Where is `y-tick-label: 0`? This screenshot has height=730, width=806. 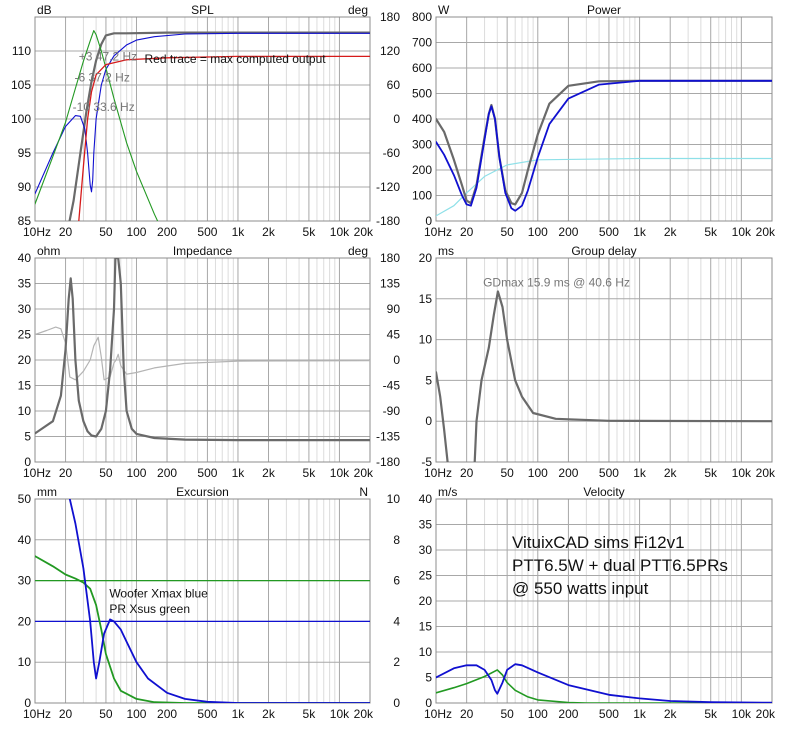 y-tick-label: 0 is located at coordinates (428, 421).